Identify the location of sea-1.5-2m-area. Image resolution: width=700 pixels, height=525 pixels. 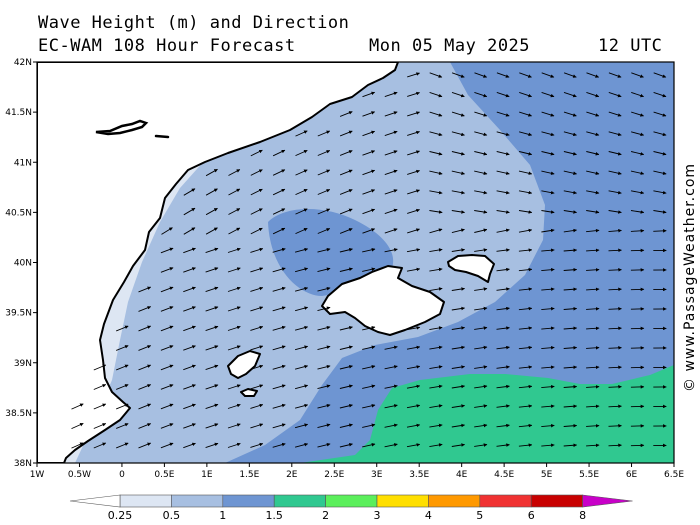
(487, 414).